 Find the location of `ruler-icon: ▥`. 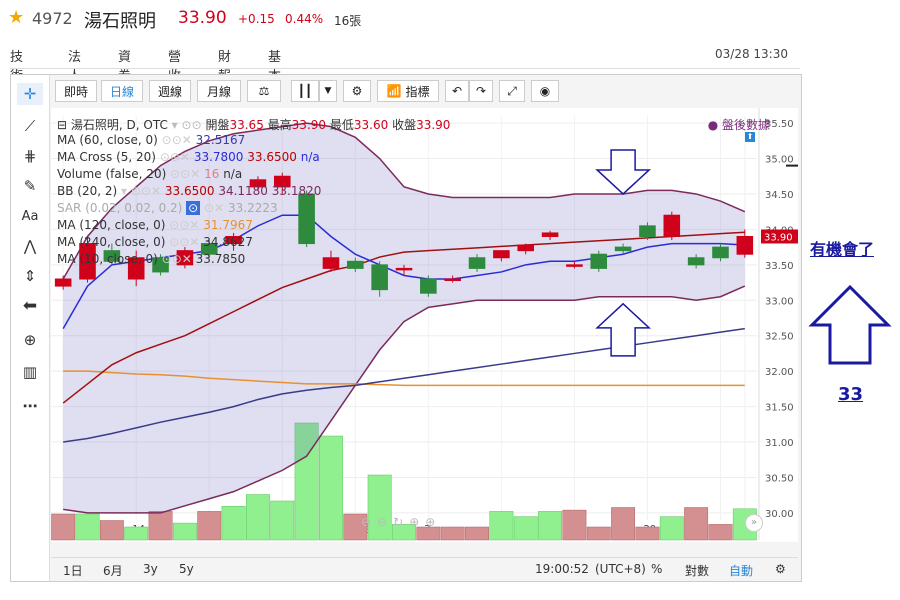

ruler-icon: ▥ is located at coordinates (30, 372).